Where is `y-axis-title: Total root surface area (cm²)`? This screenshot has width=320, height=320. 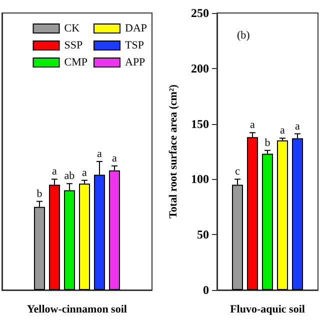 y-axis-title: Total root surface area (cm²) is located at coordinates (174, 151).